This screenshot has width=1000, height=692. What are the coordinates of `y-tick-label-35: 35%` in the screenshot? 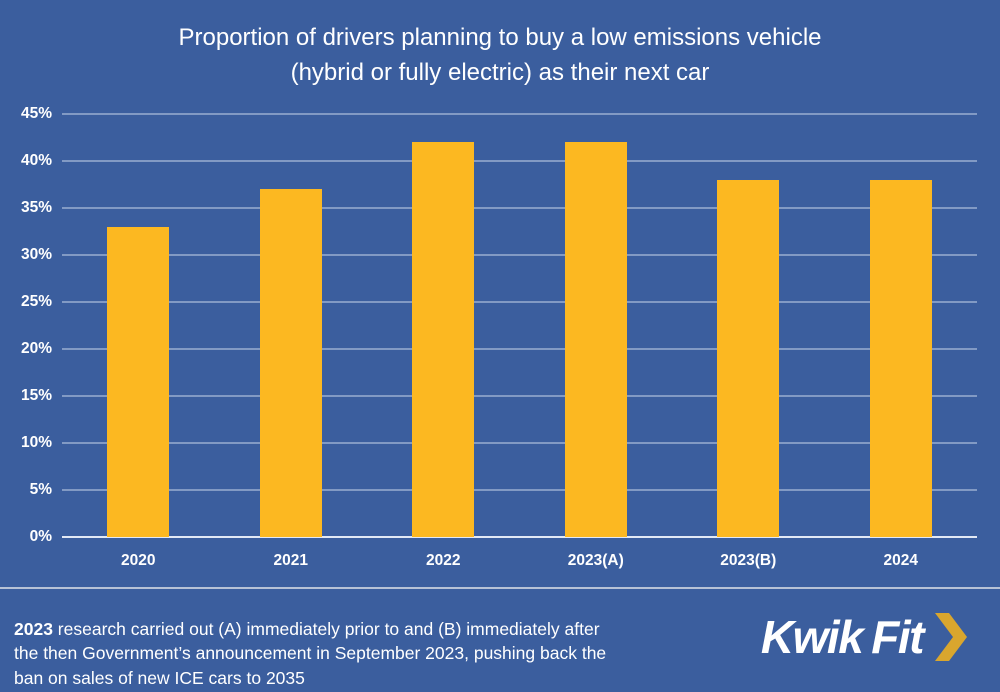 It's located at (36, 207).